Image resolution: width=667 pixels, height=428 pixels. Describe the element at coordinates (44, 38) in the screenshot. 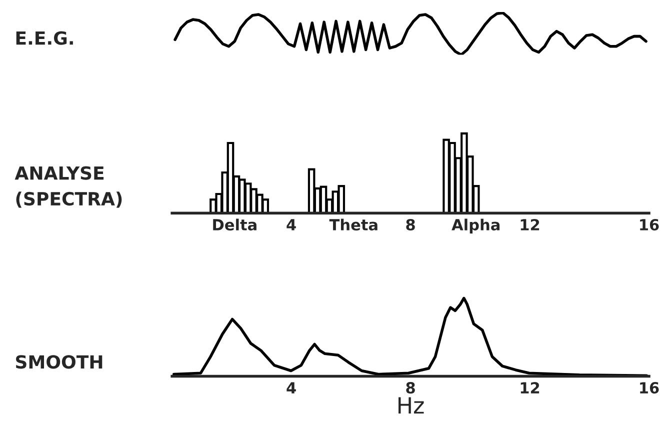

I see `text: E.E.G.` at that location.